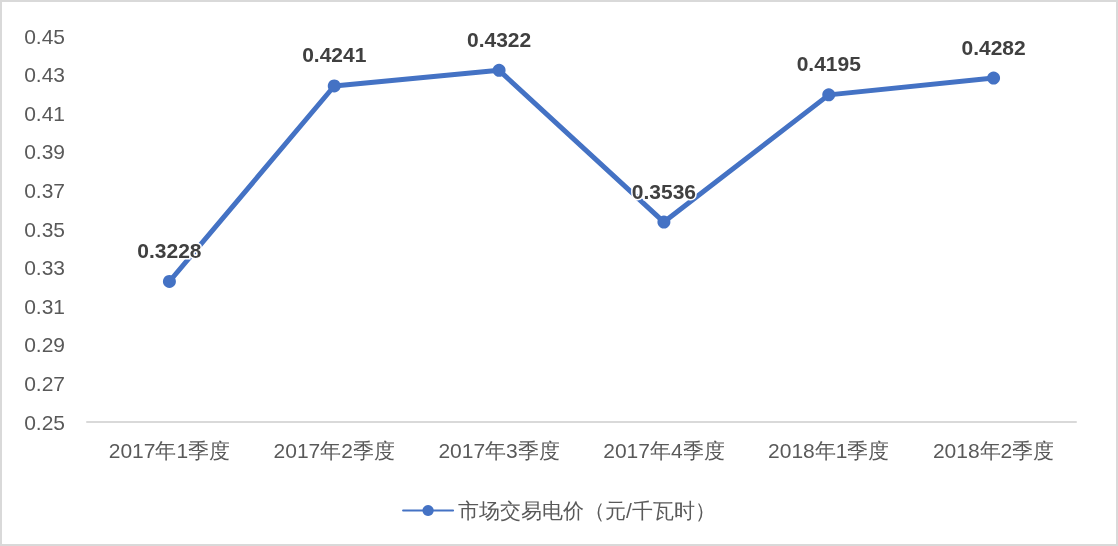 This screenshot has height=546, width=1118. I want to click on x-tick-label: 2017年3季度, so click(499, 450).